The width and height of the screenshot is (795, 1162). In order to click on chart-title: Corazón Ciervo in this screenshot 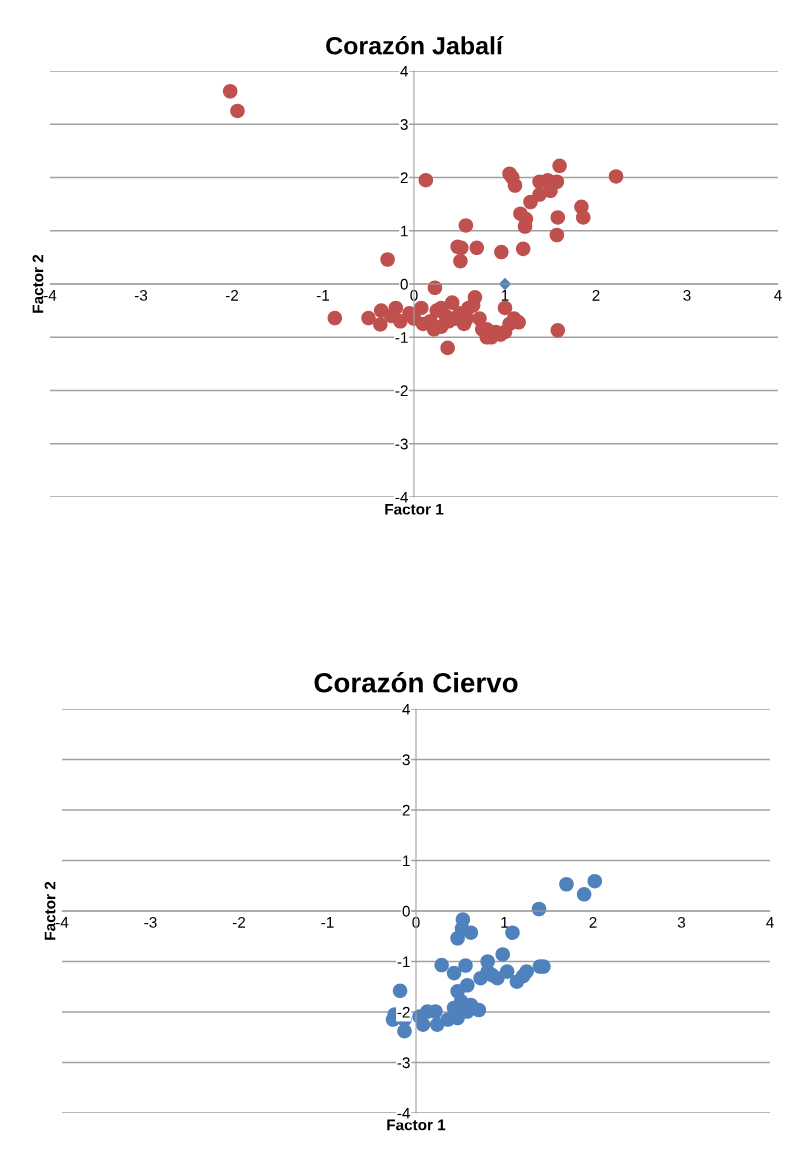, I will do `click(416, 682)`.